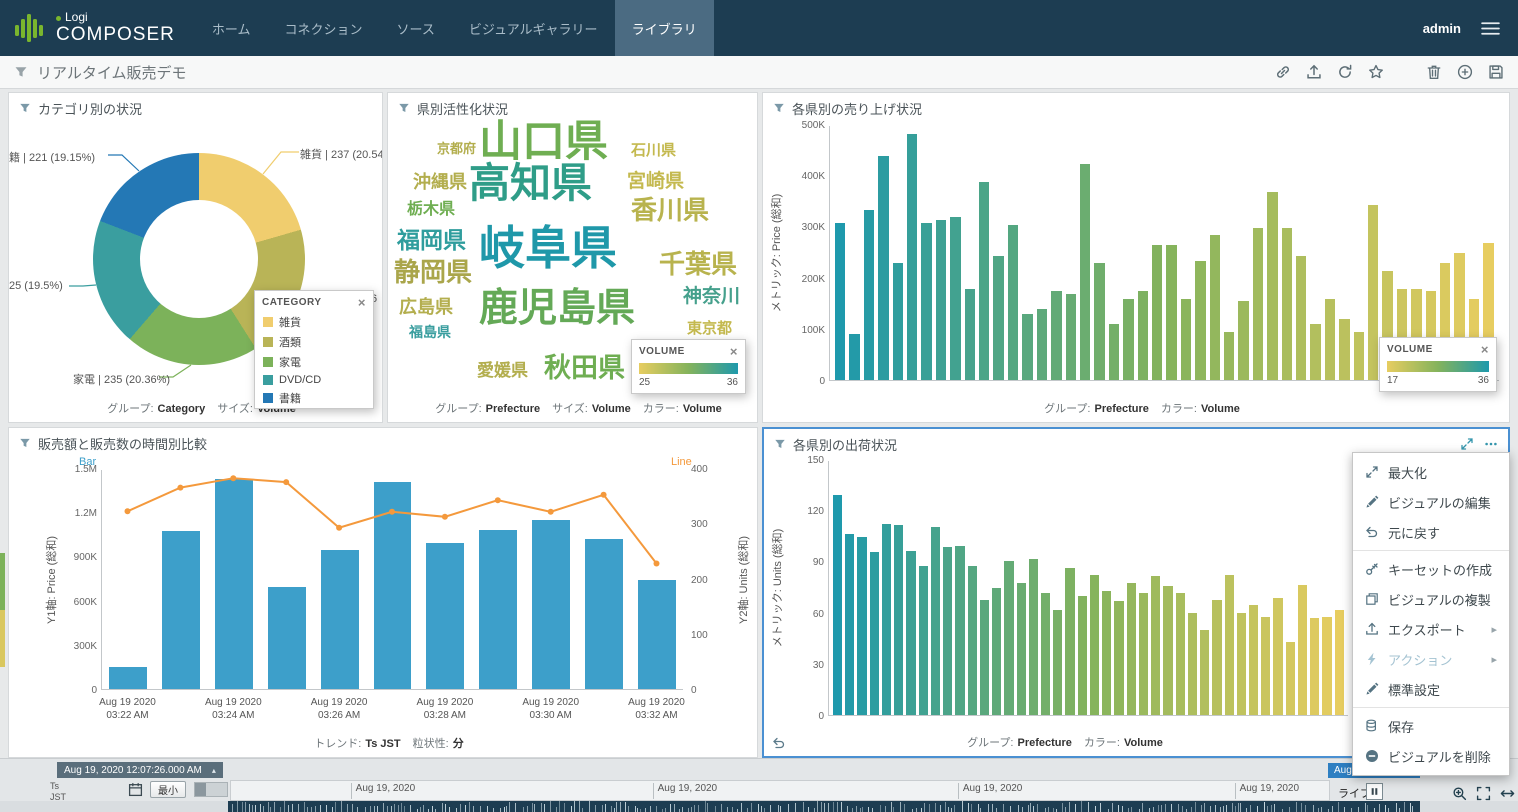 The image size is (1518, 812). I want to click on menu-edit-visual: ビジュアルの編集, so click(1431, 502).